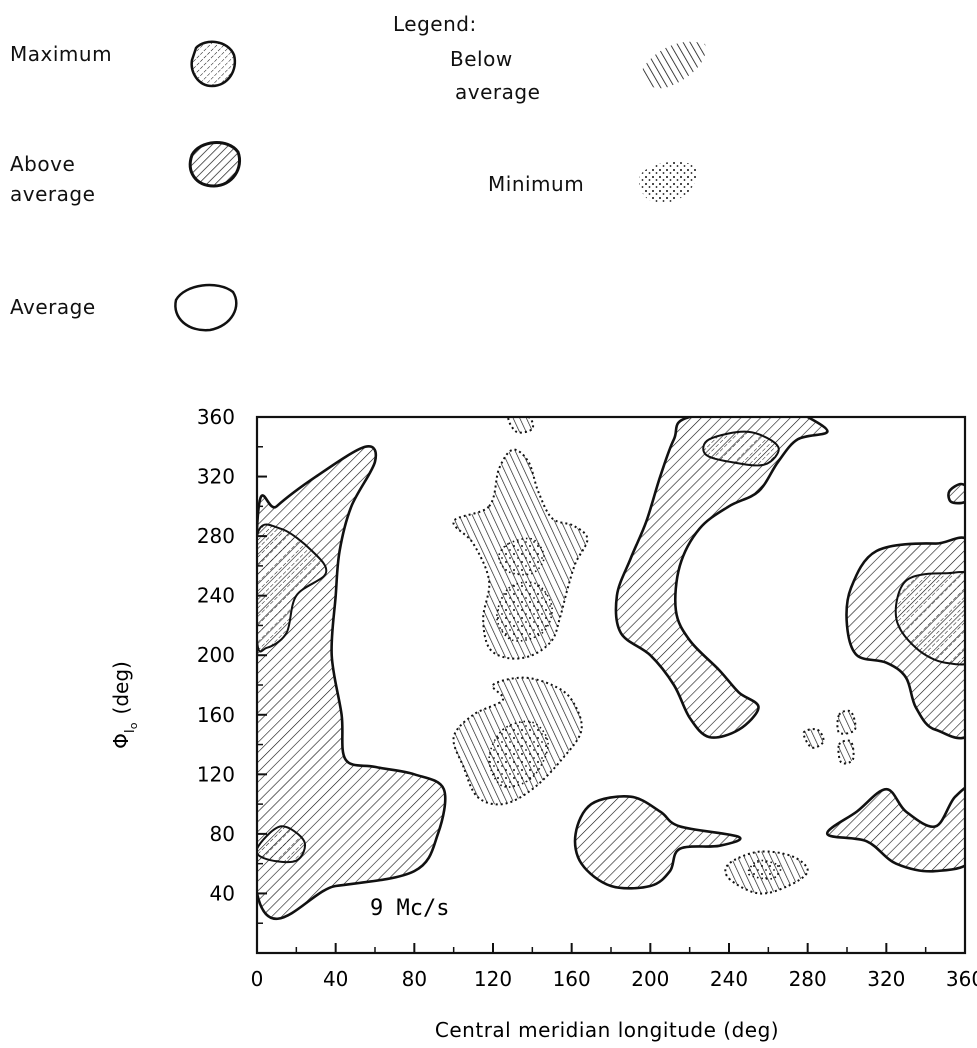 The height and width of the screenshot is (1048, 977). I want to click on legend-label-average: Average, so click(53, 307).